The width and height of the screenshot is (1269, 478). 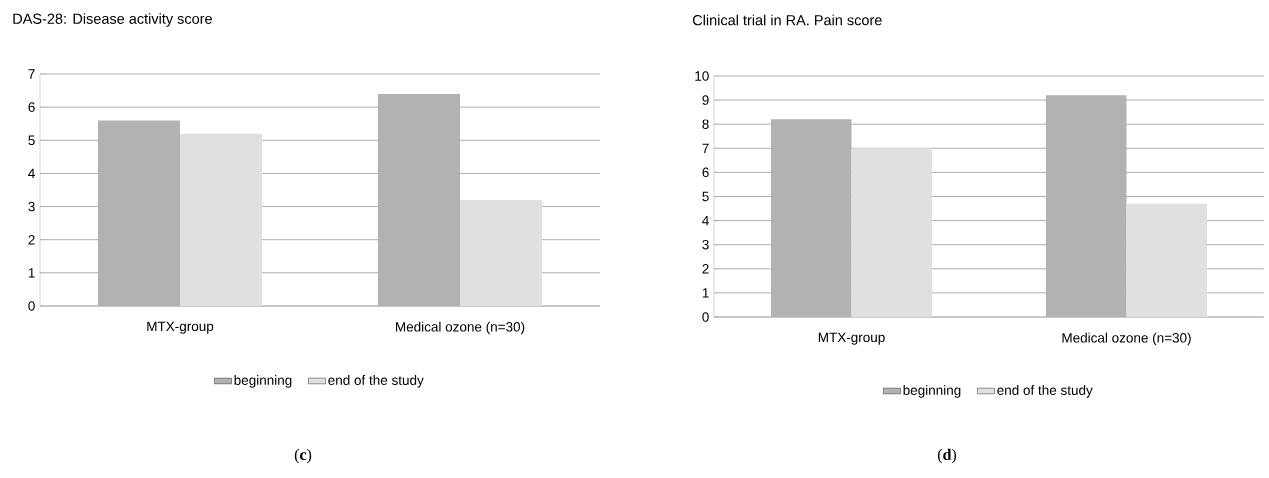 I want to click on text: (c), so click(x=303, y=456).